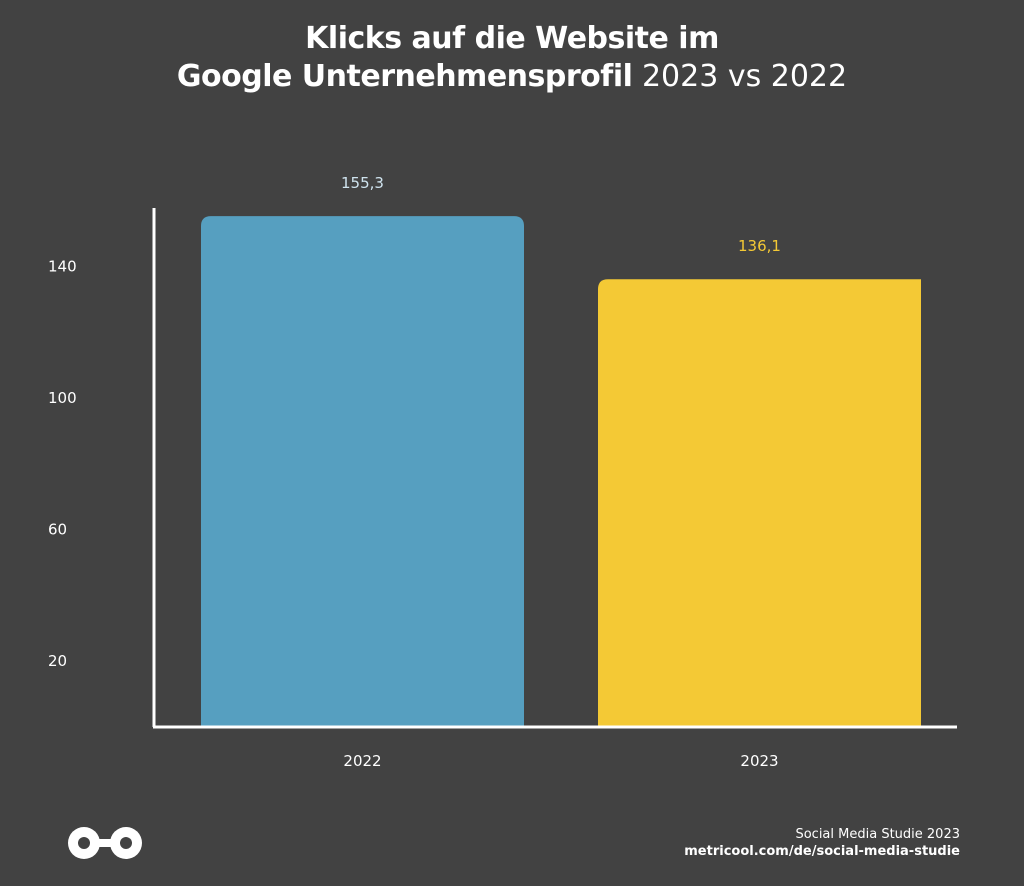  What do you see at coordinates (744, 76) in the screenshot?
I see `chart-title-line-2-light: 2023 vs 2022` at bounding box center [744, 76].